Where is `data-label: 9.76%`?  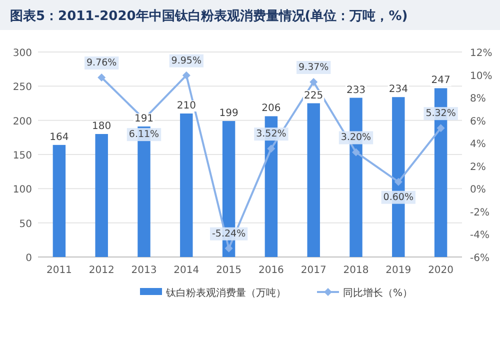 data-label: 9.76% is located at coordinates (101, 63).